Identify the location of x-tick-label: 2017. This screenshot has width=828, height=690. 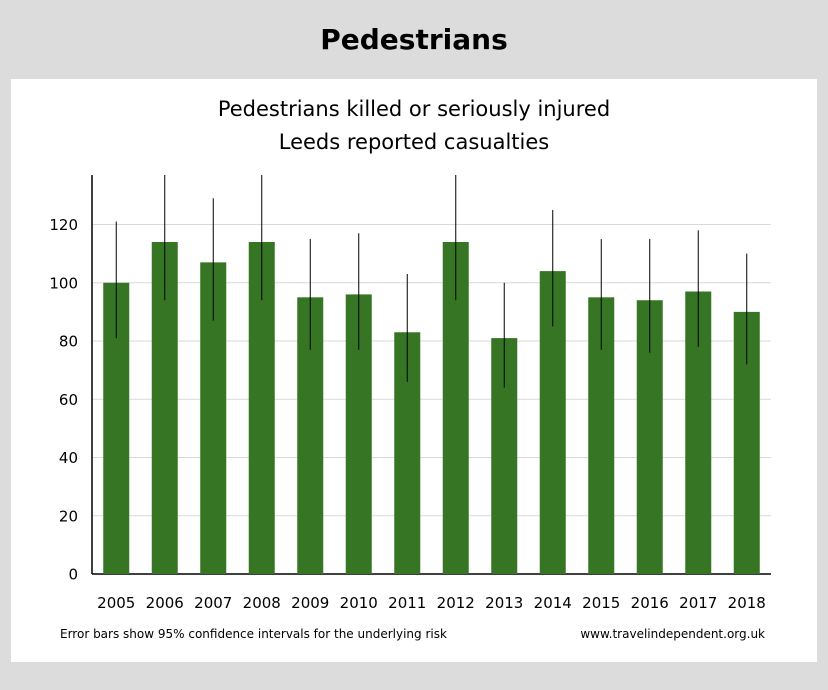
(698, 603).